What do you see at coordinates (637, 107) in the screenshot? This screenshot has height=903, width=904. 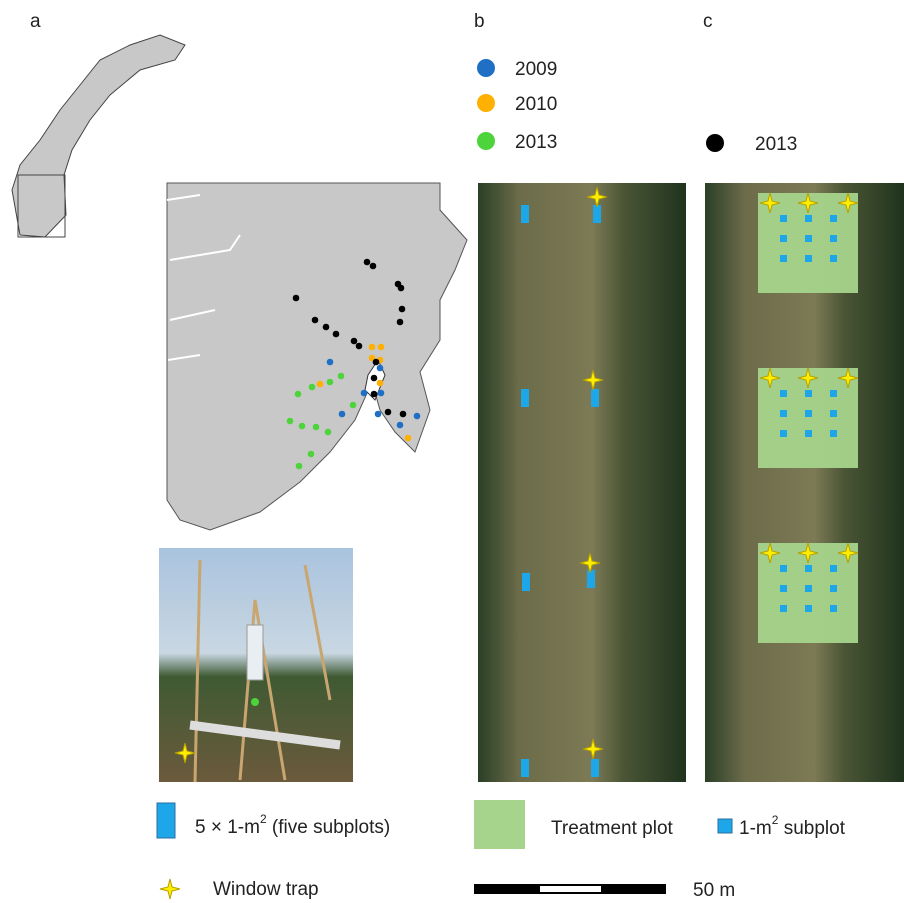 I see `year-legend: 2009 2010 2013 2013` at bounding box center [637, 107].